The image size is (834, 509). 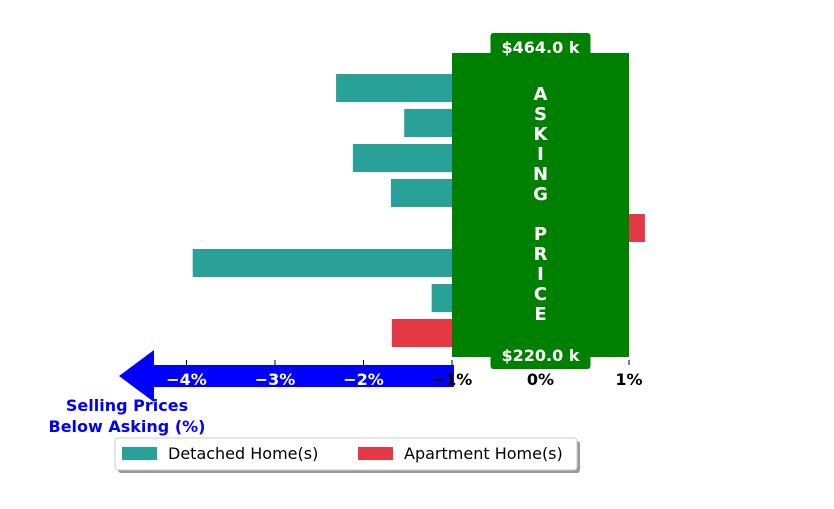 What do you see at coordinates (483, 453) in the screenshot?
I see `legend-label: Apartment Home(s)` at bounding box center [483, 453].